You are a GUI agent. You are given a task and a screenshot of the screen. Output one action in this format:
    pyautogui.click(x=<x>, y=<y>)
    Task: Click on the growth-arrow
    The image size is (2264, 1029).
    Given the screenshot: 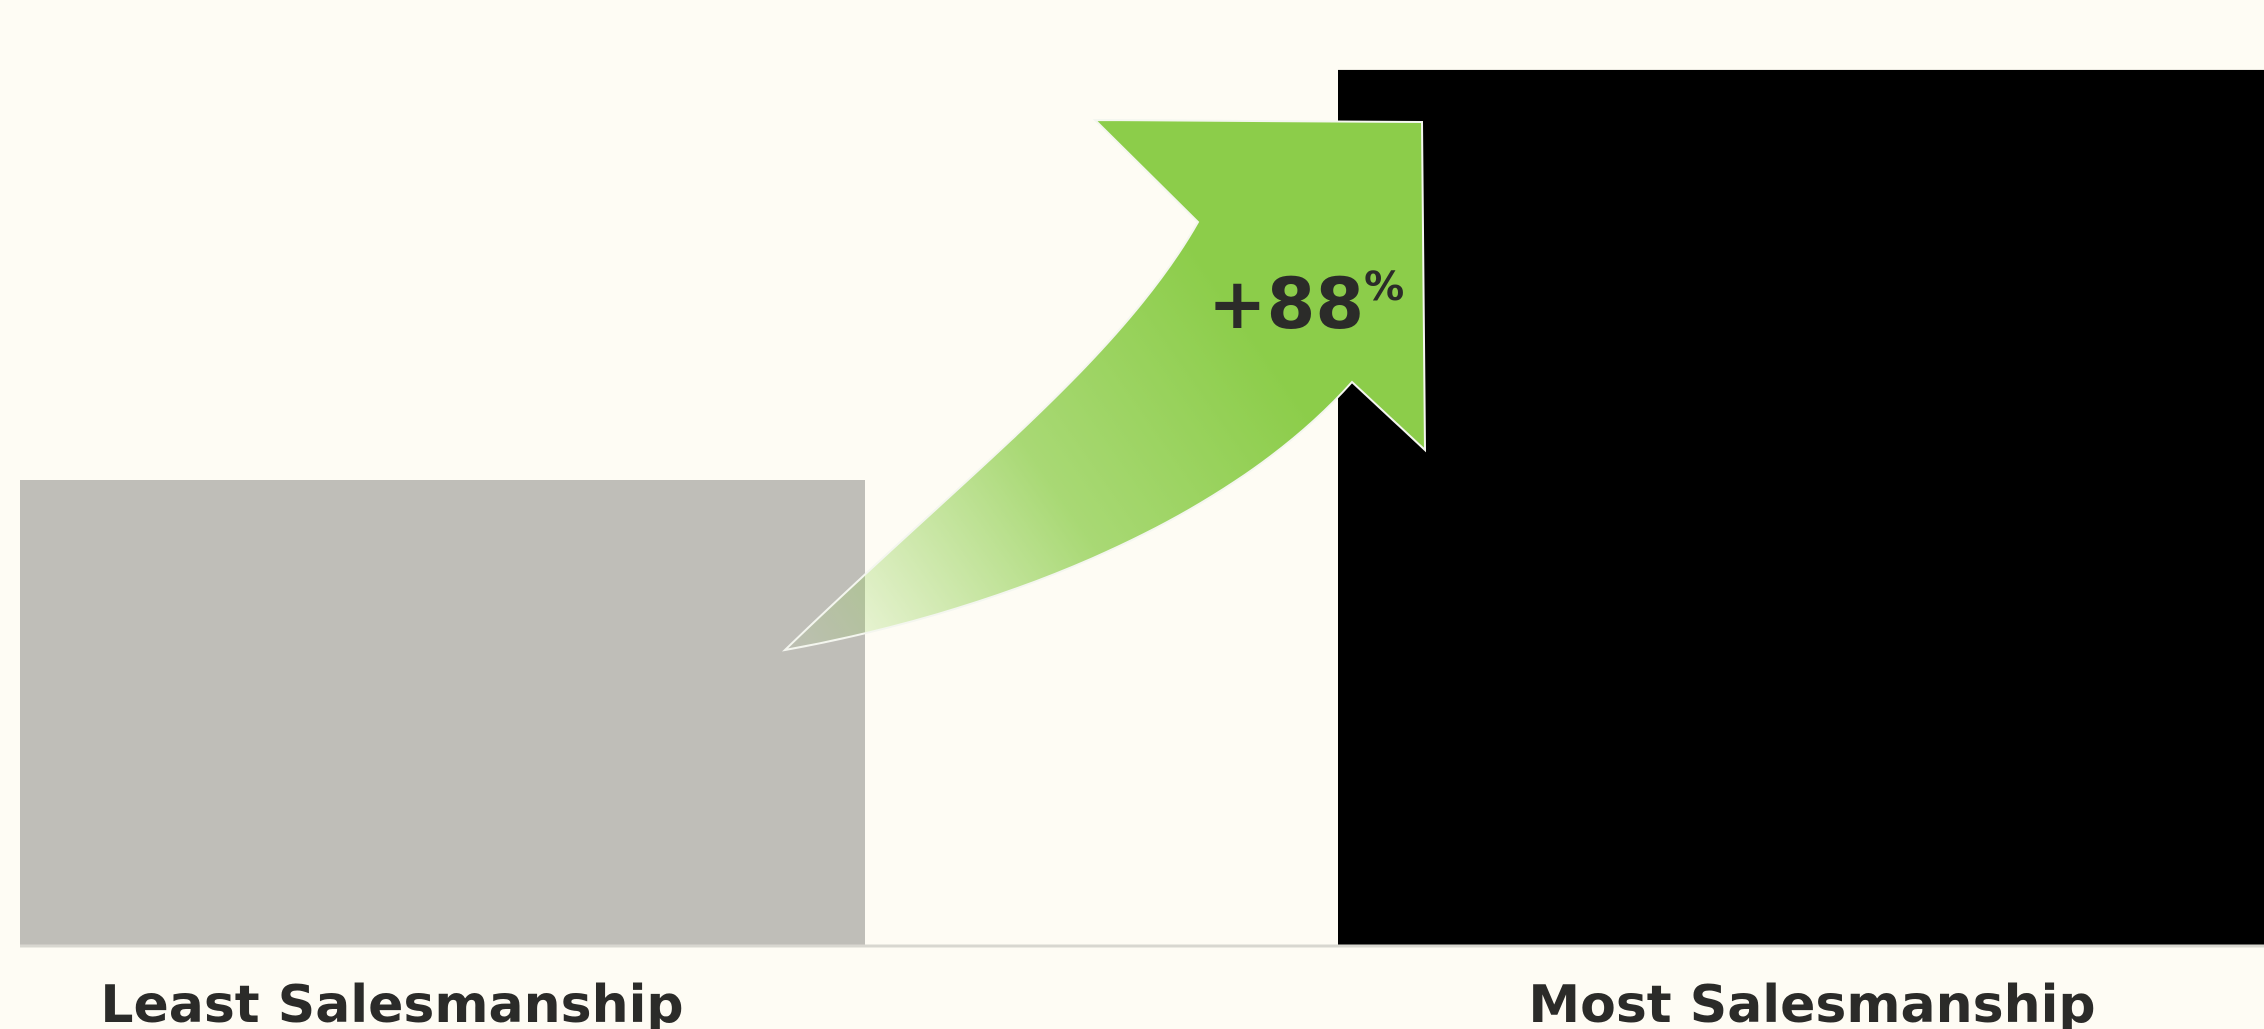 What is the action you would take?
    pyautogui.click(x=1104, y=385)
    